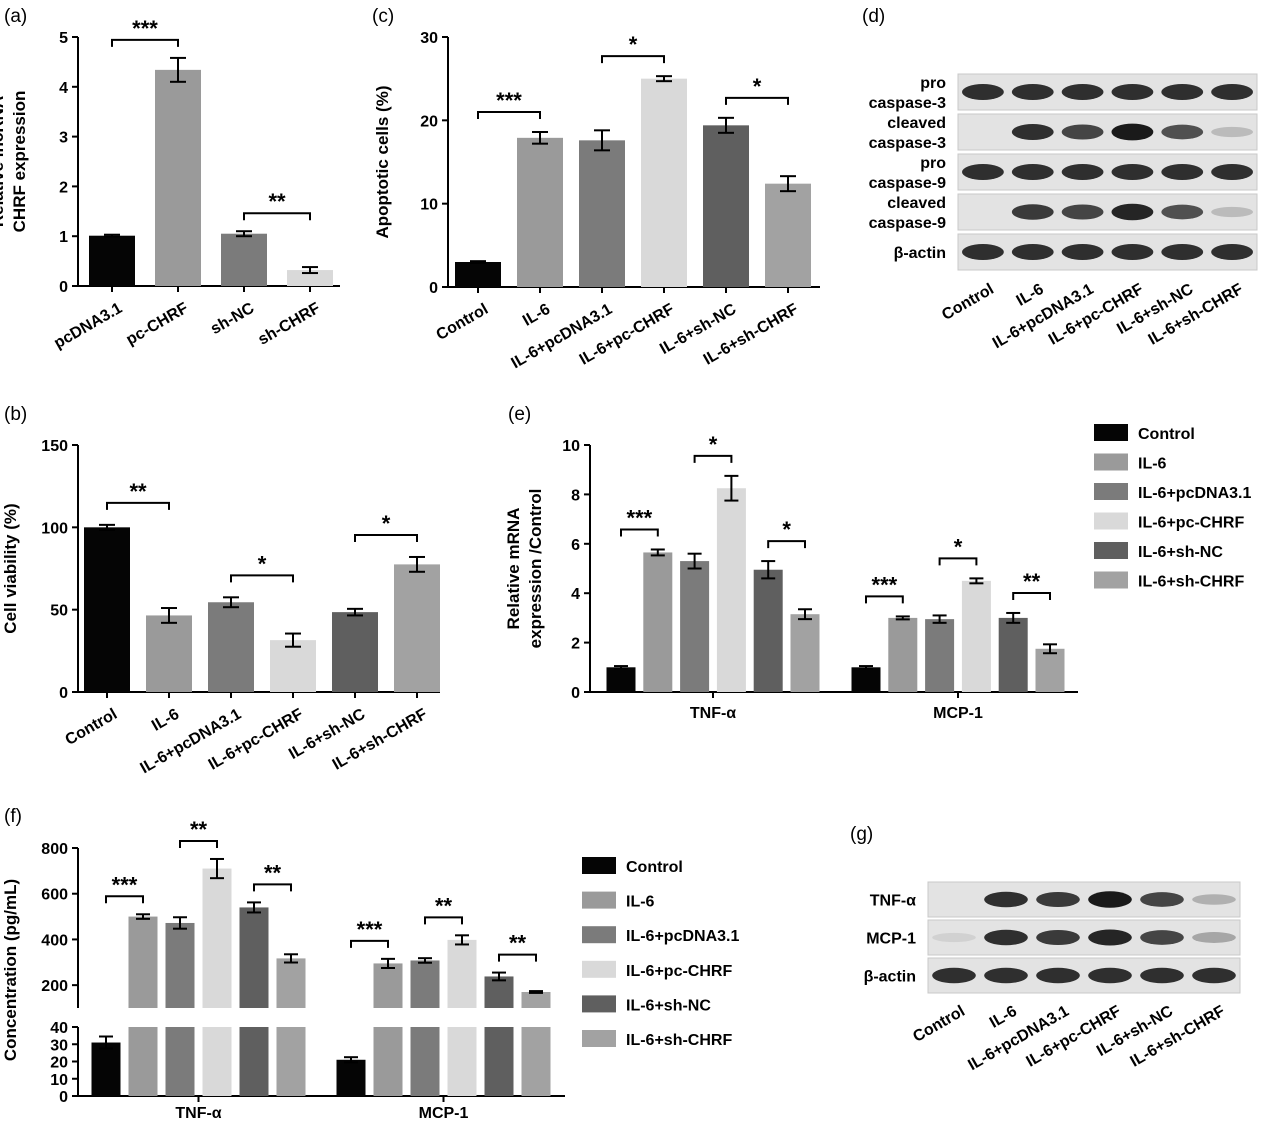 This screenshot has width=1267, height=1124. What do you see at coordinates (713, 713) in the screenshot?
I see `x-tick-label: TNF-α` at bounding box center [713, 713].